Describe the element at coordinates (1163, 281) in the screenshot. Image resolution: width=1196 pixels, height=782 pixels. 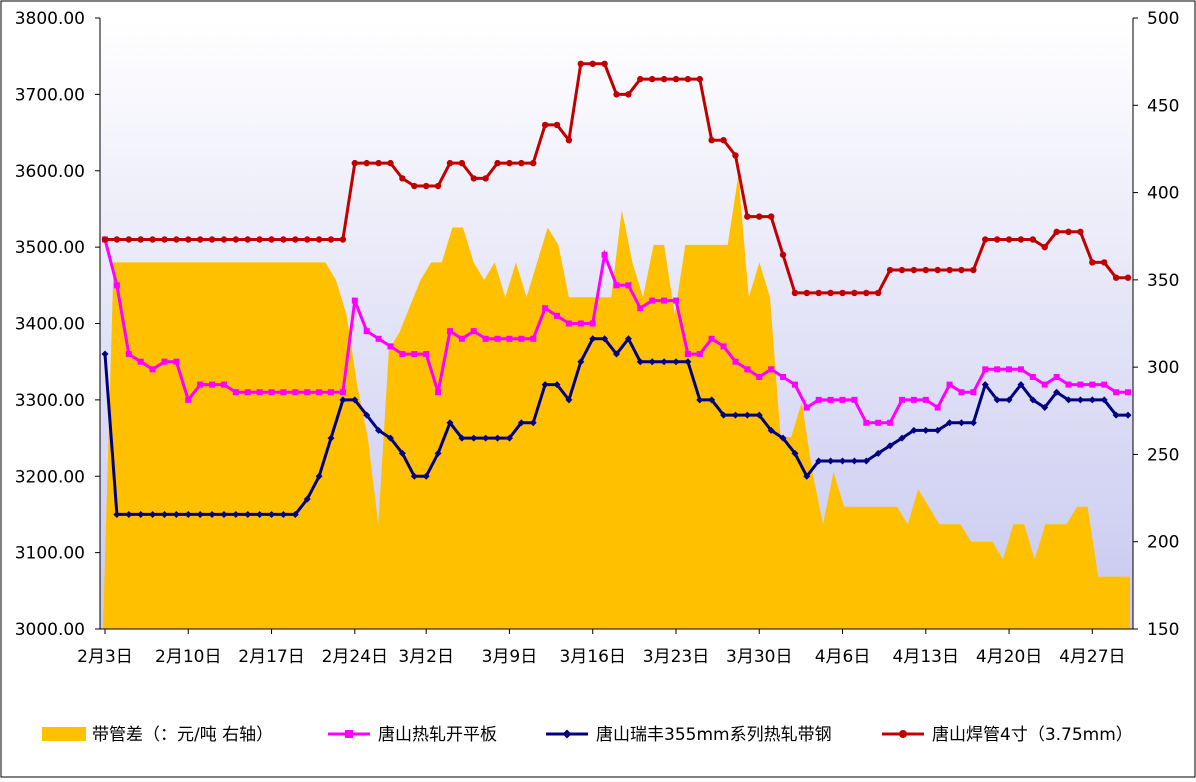
I see `right-tick-label-4: 350` at that location.